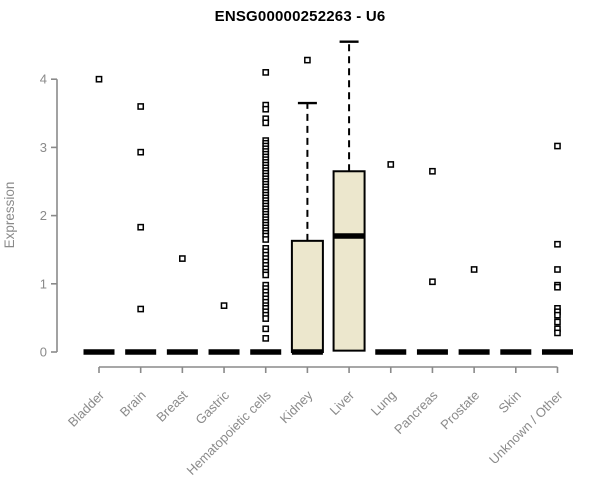  I want to click on x-tick-label: Kidney, so click(296, 406).